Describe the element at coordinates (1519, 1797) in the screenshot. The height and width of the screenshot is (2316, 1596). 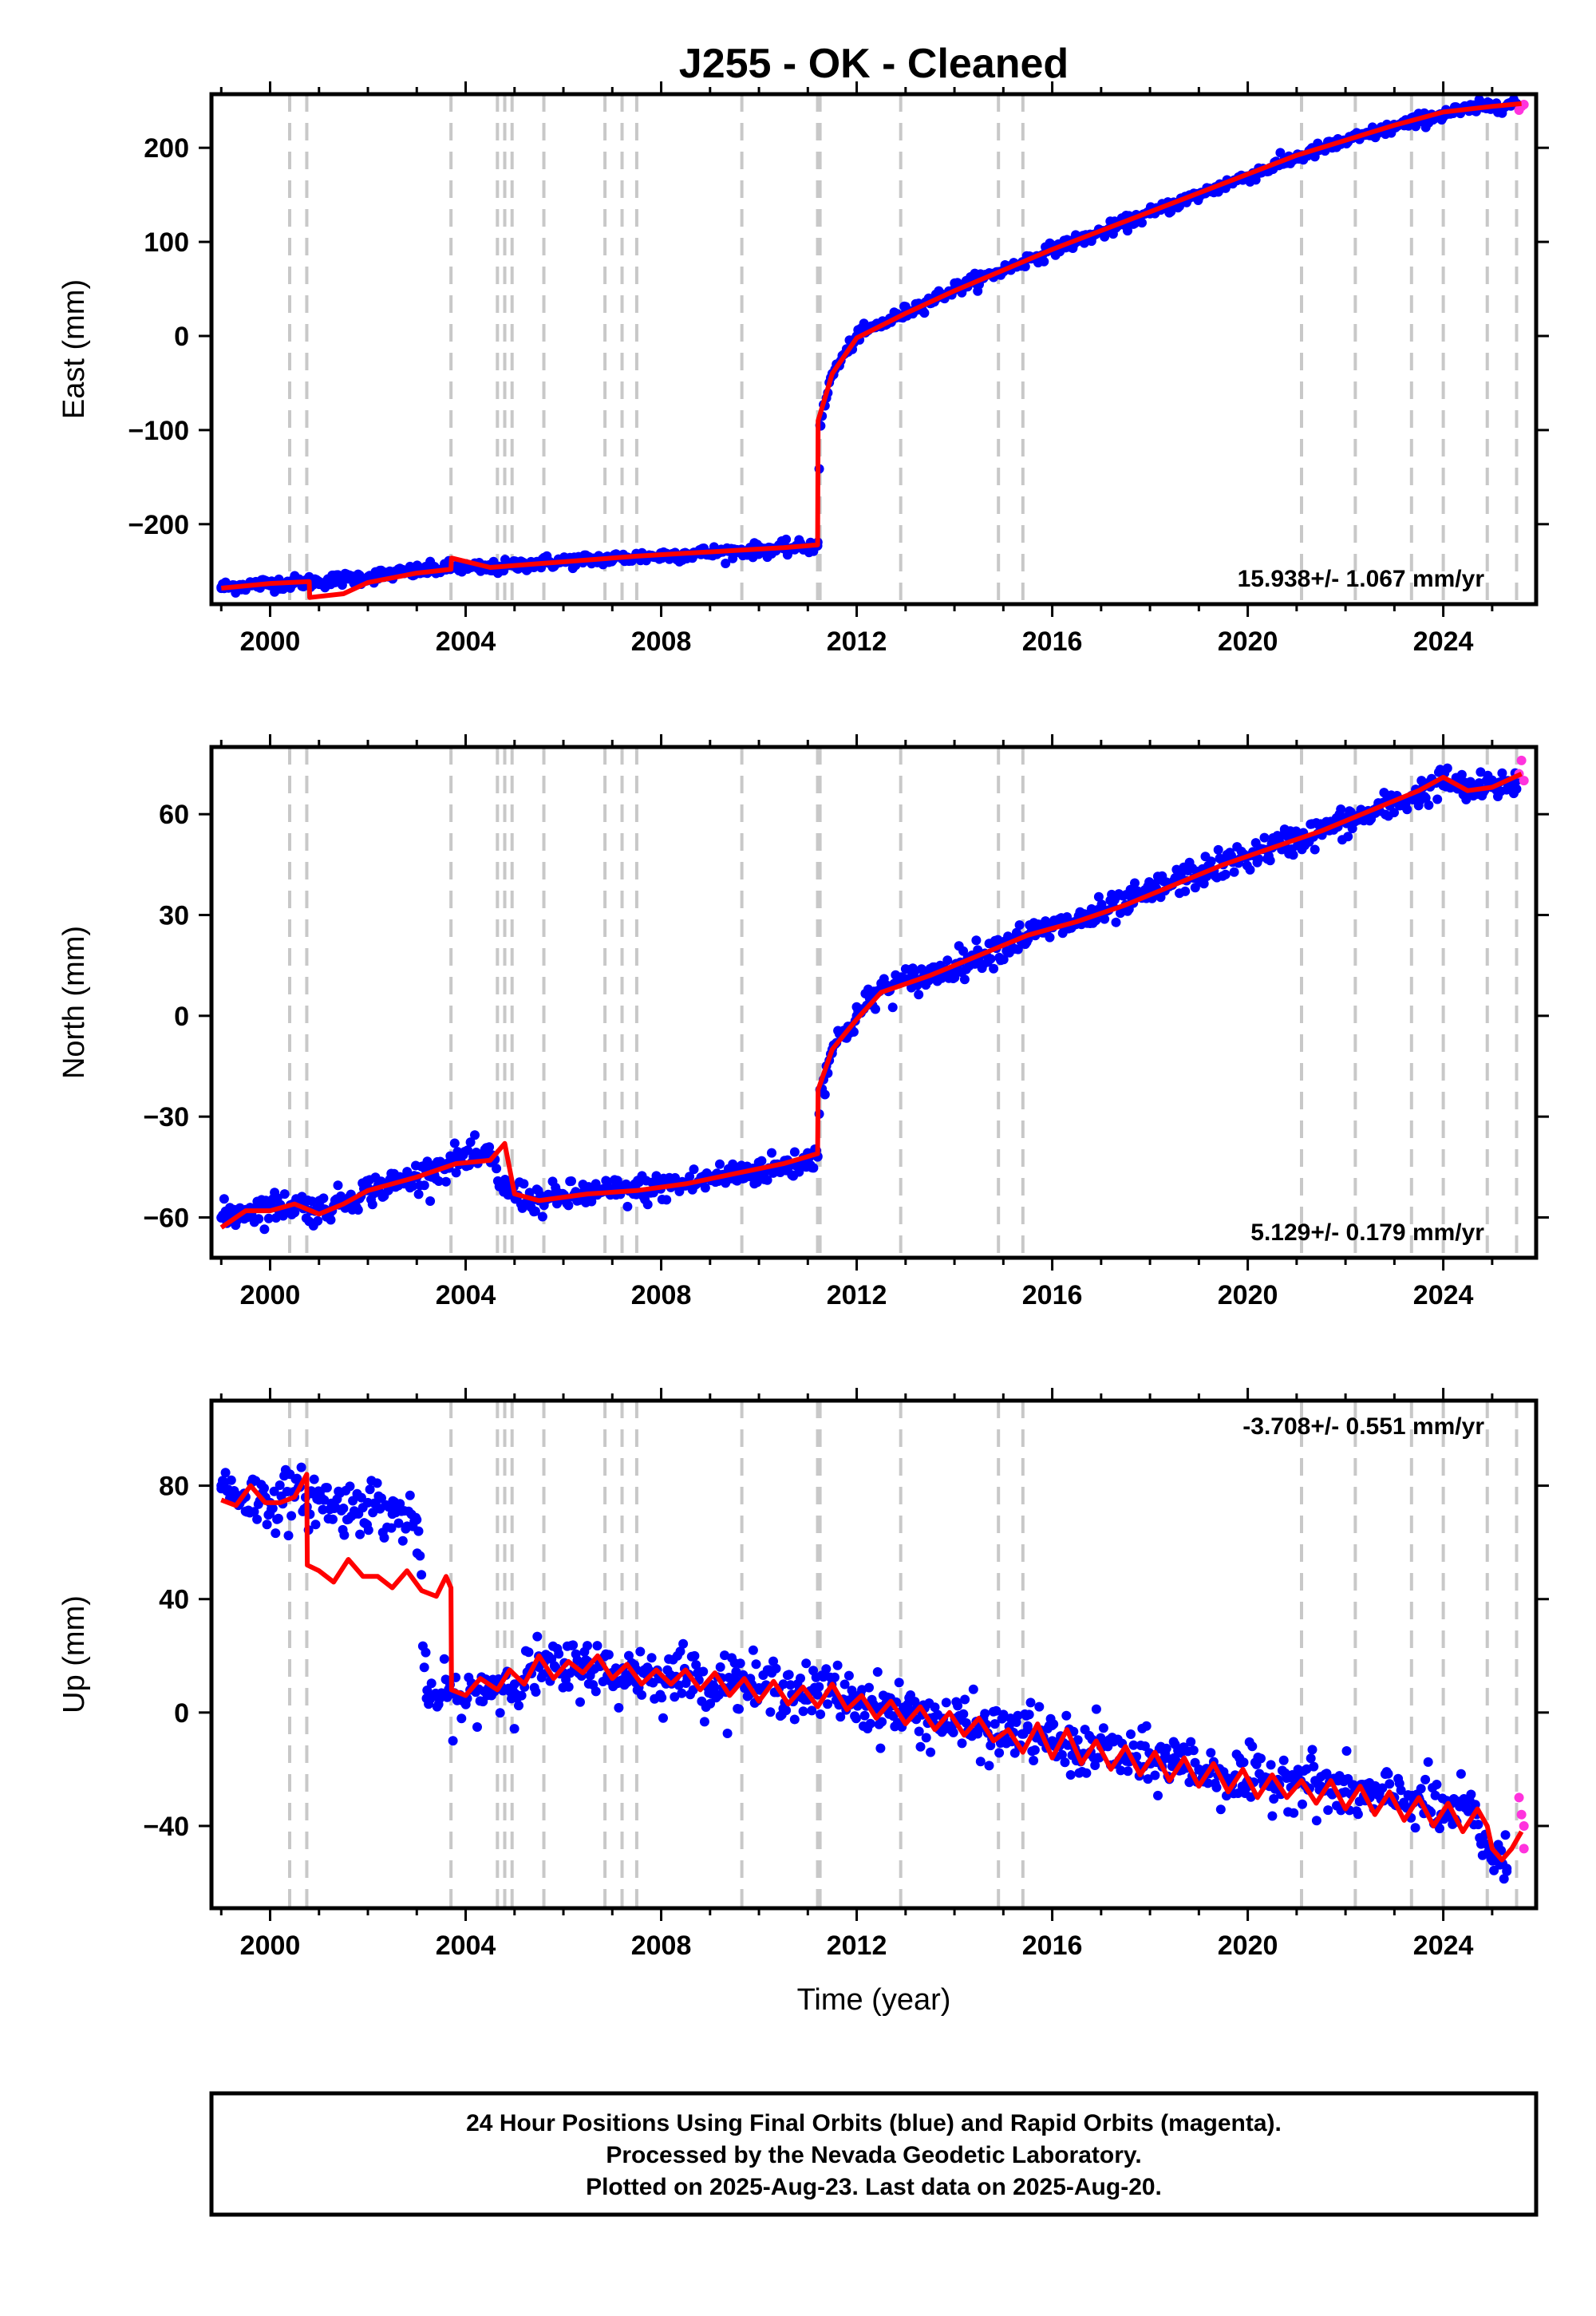
I see `rapid-orbit-point` at that location.